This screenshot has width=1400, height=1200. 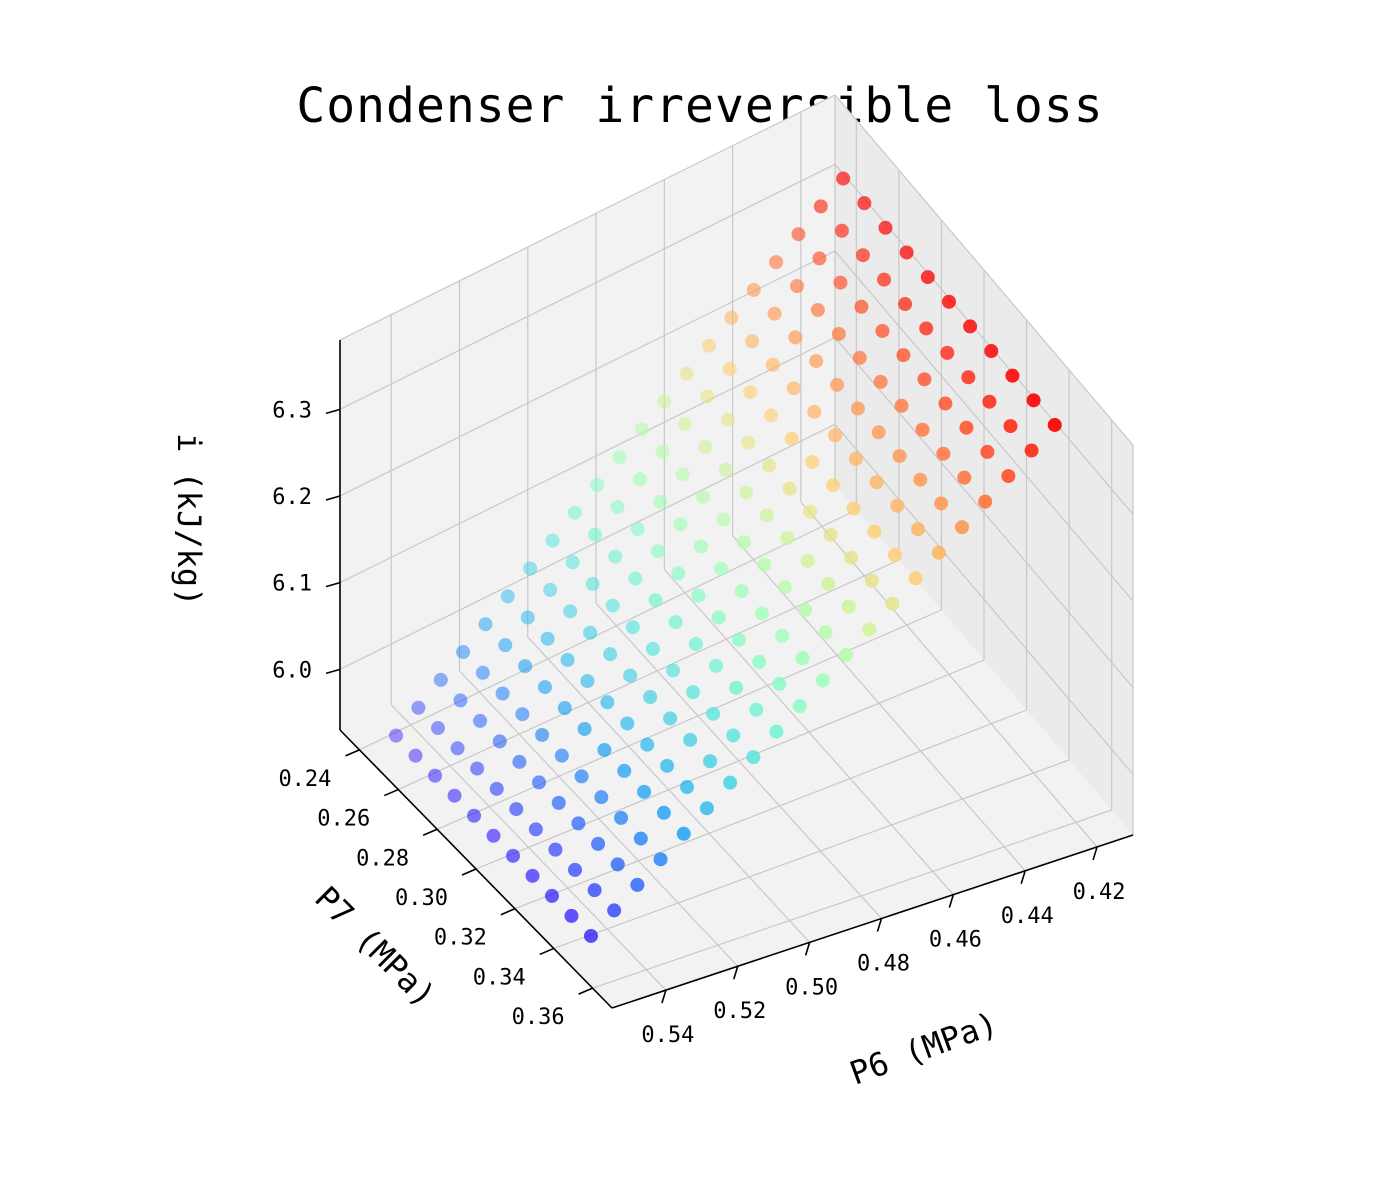 What do you see at coordinates (1027, 916) in the screenshot?
I see `x-tick-label: 0.44` at bounding box center [1027, 916].